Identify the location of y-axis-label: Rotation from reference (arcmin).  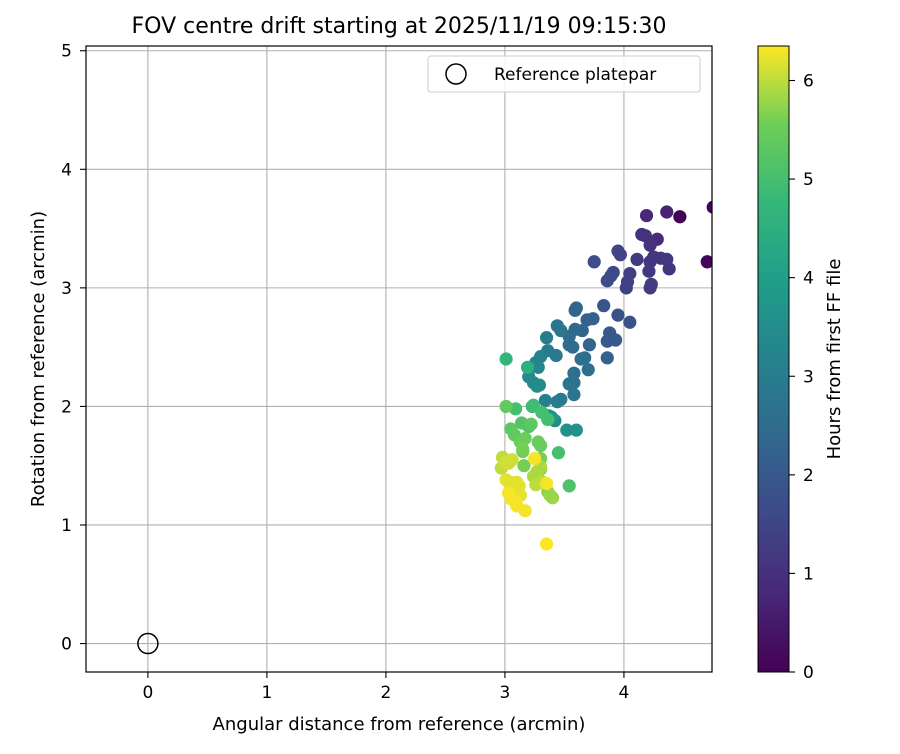
(38, 359).